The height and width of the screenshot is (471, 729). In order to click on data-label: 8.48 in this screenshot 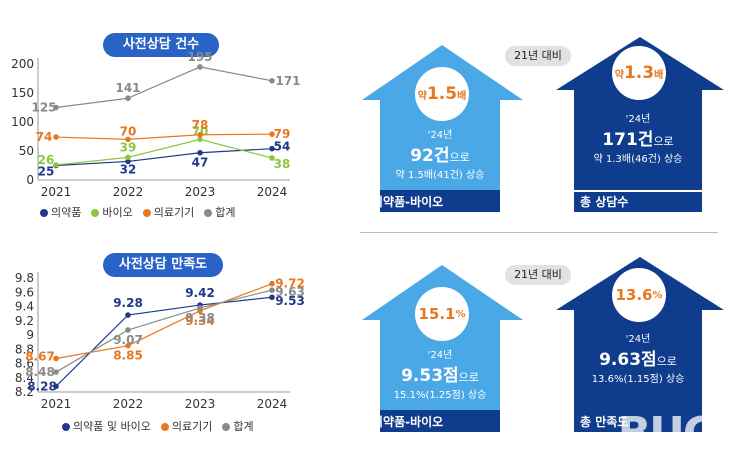, I will do `click(40, 372)`.